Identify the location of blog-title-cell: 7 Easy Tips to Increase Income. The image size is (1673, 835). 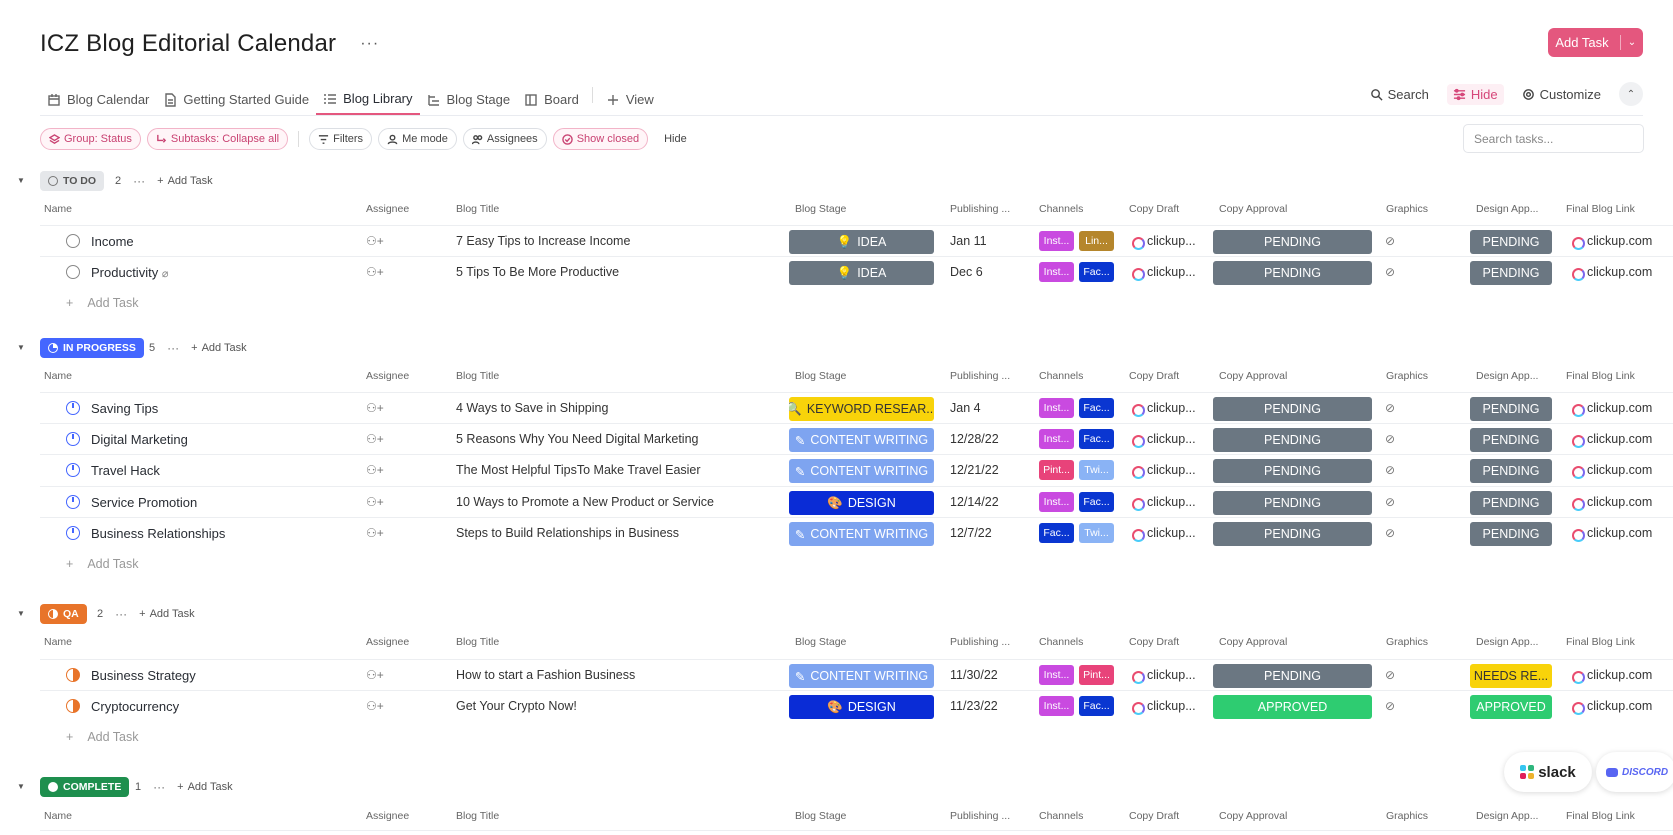
(543, 241).